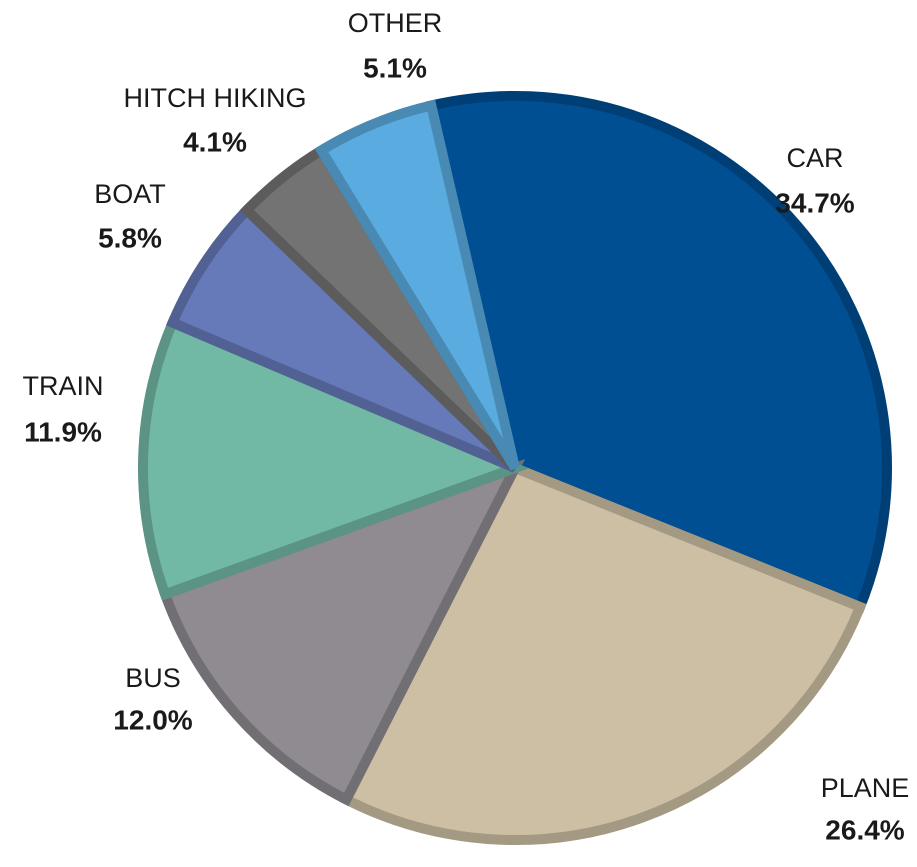  I want to click on slice-name: TRAIN, so click(63, 386).